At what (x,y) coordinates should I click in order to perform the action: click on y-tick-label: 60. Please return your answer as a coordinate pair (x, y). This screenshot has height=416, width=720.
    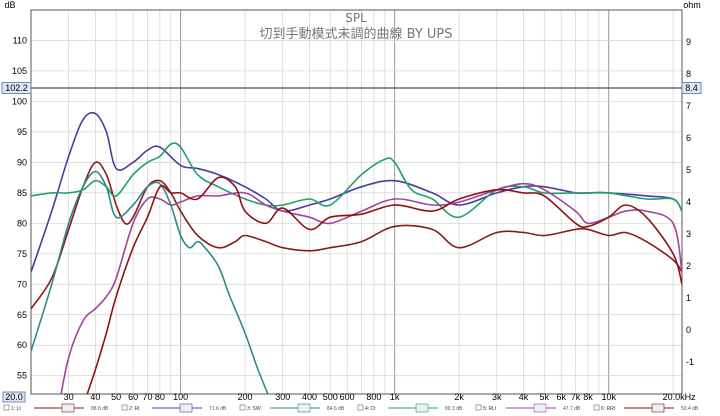
    Looking at the image, I should click on (22, 345).